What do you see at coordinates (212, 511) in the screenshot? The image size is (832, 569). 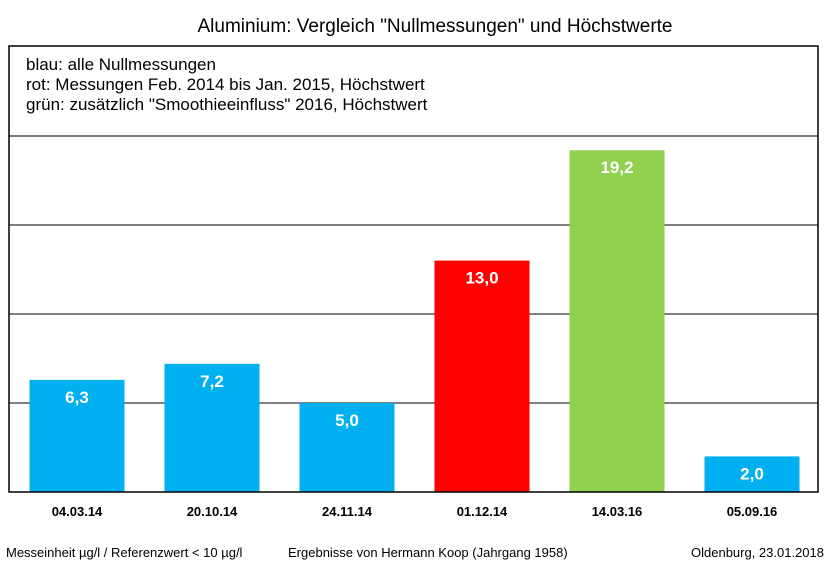 I see `x-tick-label: 20.10.14` at bounding box center [212, 511].